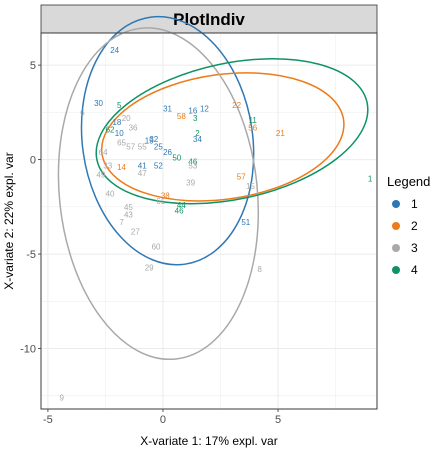 The image size is (447, 455). I want to click on point-label: 51, so click(245, 222).